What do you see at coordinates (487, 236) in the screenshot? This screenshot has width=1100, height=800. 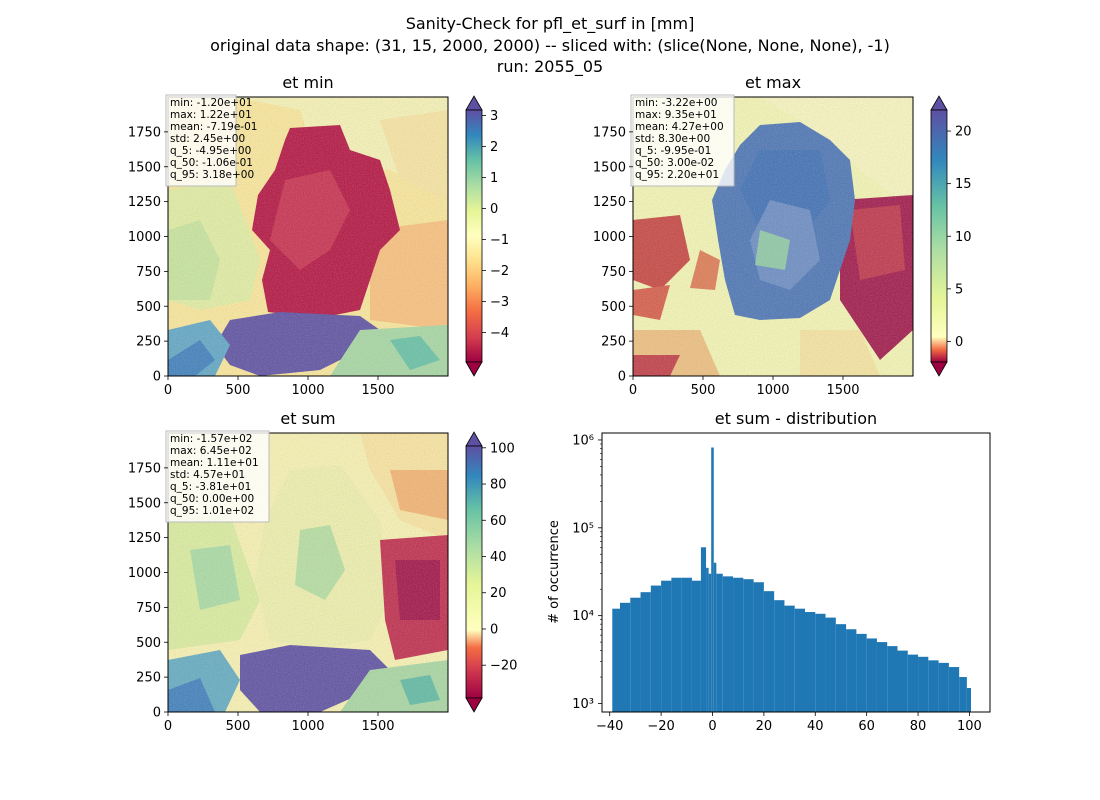 I see `colorbar-et-min: −4 −3 −2 −1 0 1 2 3` at bounding box center [487, 236].